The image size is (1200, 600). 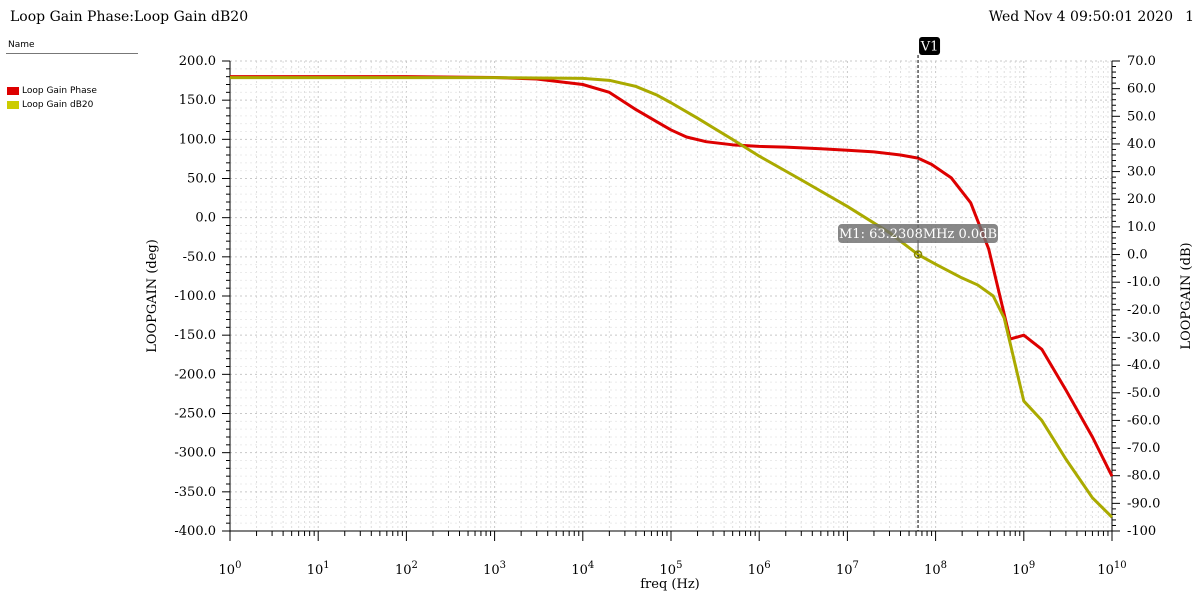 I want to click on y-right-tick-label: -80.0, so click(x=1143, y=476).